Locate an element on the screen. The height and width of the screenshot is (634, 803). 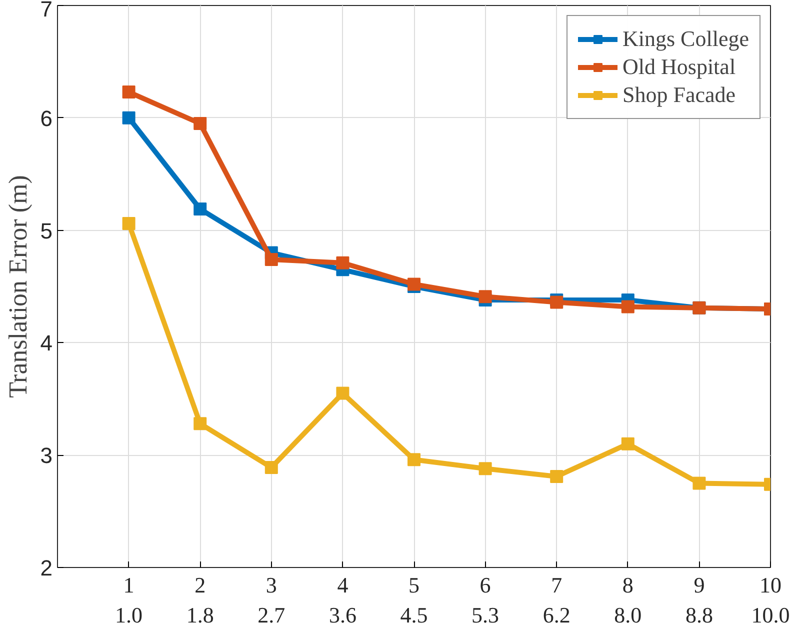
legend-label: Shop Facade is located at coordinates (679, 95).